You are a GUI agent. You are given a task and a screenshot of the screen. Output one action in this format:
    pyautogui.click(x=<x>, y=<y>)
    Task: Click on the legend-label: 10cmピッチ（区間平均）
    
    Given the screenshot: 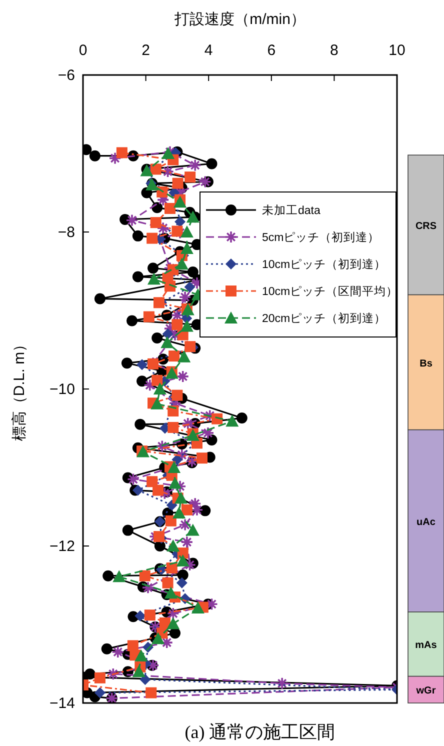 What is the action you would take?
    pyautogui.click(x=330, y=291)
    